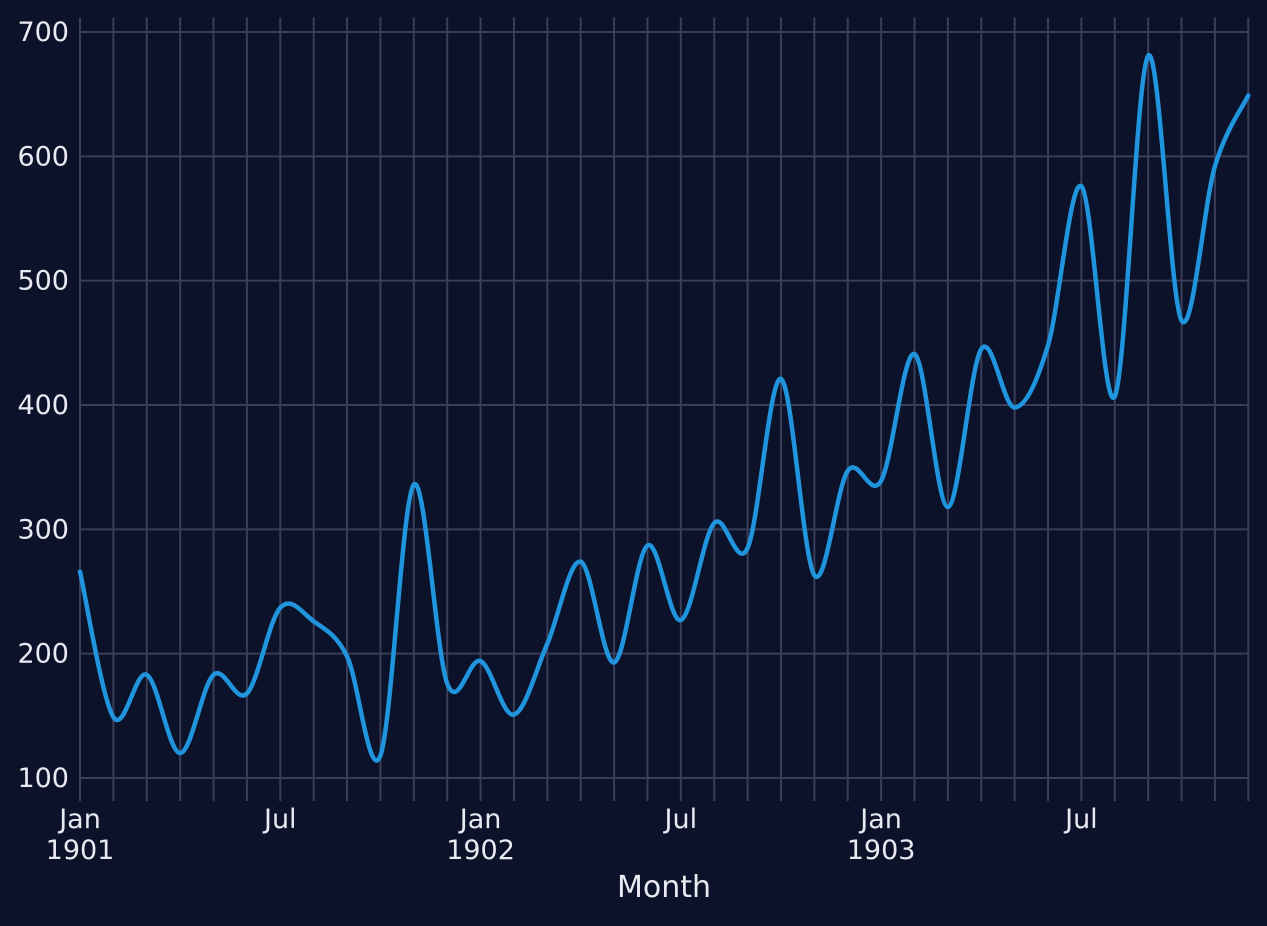 The height and width of the screenshot is (926, 1267). I want to click on y-tick-label: 600, so click(43, 156).